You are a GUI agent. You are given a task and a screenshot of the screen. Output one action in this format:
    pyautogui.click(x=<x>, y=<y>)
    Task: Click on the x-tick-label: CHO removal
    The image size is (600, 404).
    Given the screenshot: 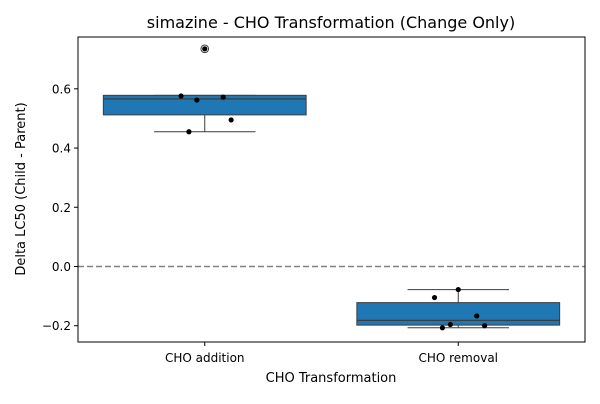 What is the action you would take?
    pyautogui.click(x=458, y=358)
    